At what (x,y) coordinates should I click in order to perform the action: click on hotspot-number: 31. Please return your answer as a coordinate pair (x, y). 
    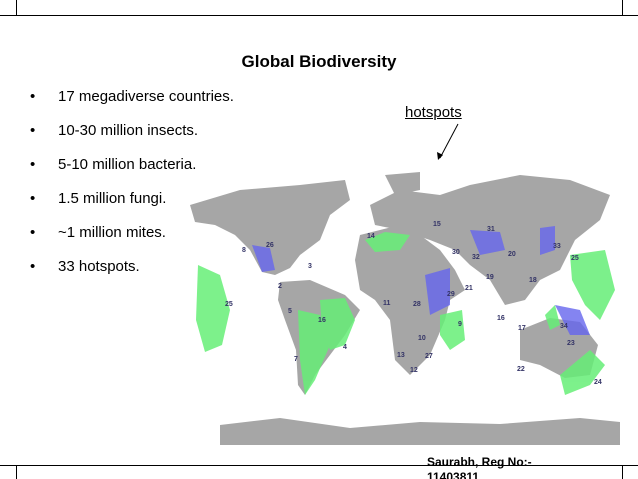
    Looking at the image, I should click on (491, 229).